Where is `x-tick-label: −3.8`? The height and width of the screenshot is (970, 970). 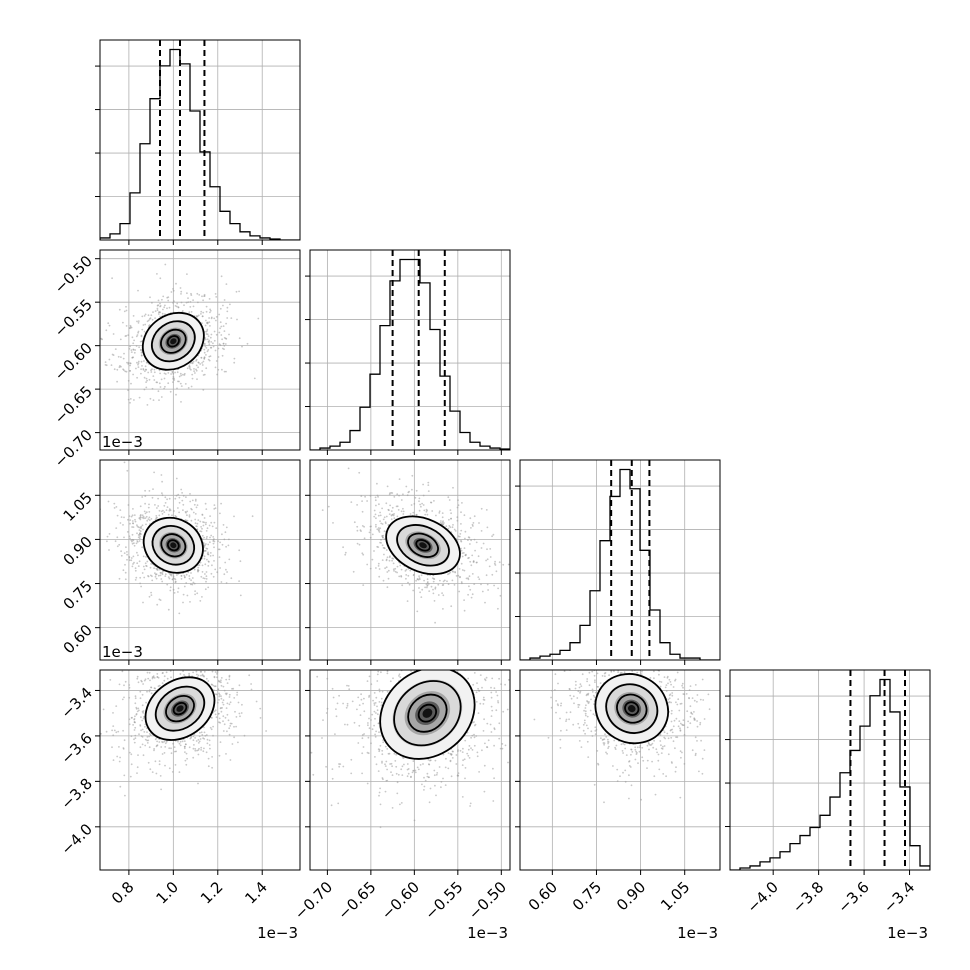 x-tick-label: −3.8 is located at coordinates (808, 897).